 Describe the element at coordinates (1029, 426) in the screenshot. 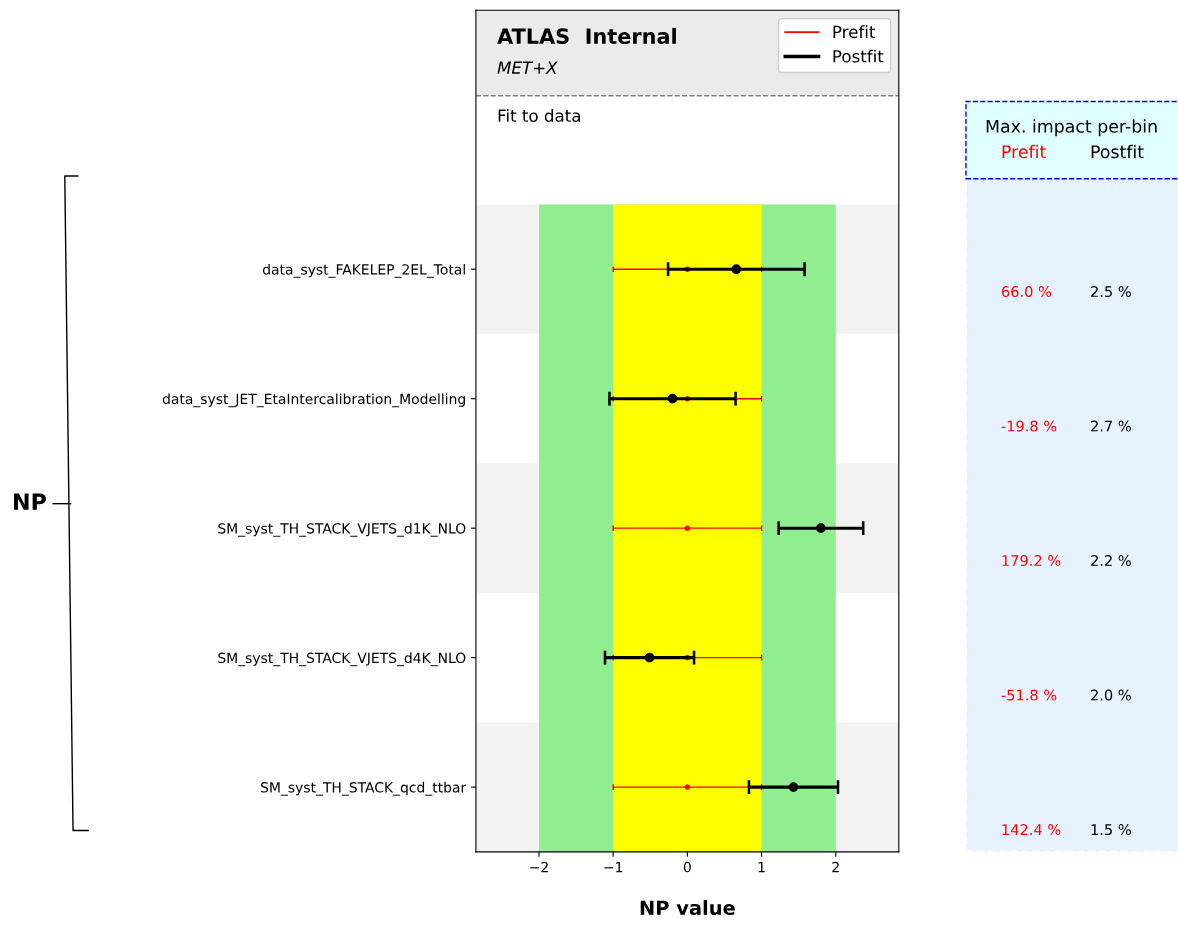

I see `text: -19.8 %` at that location.